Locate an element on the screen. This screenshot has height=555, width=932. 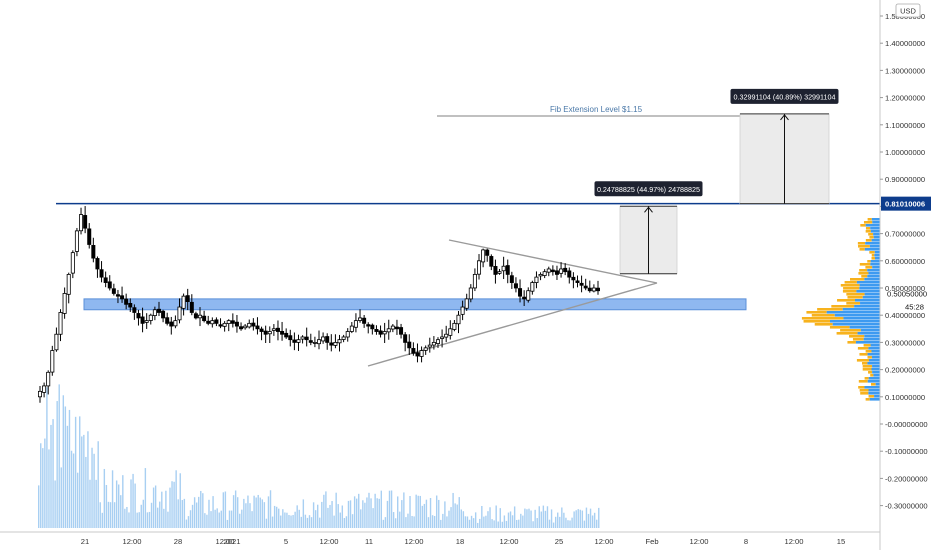
last-price-label: 0.50050000 is located at coordinates (907, 294).